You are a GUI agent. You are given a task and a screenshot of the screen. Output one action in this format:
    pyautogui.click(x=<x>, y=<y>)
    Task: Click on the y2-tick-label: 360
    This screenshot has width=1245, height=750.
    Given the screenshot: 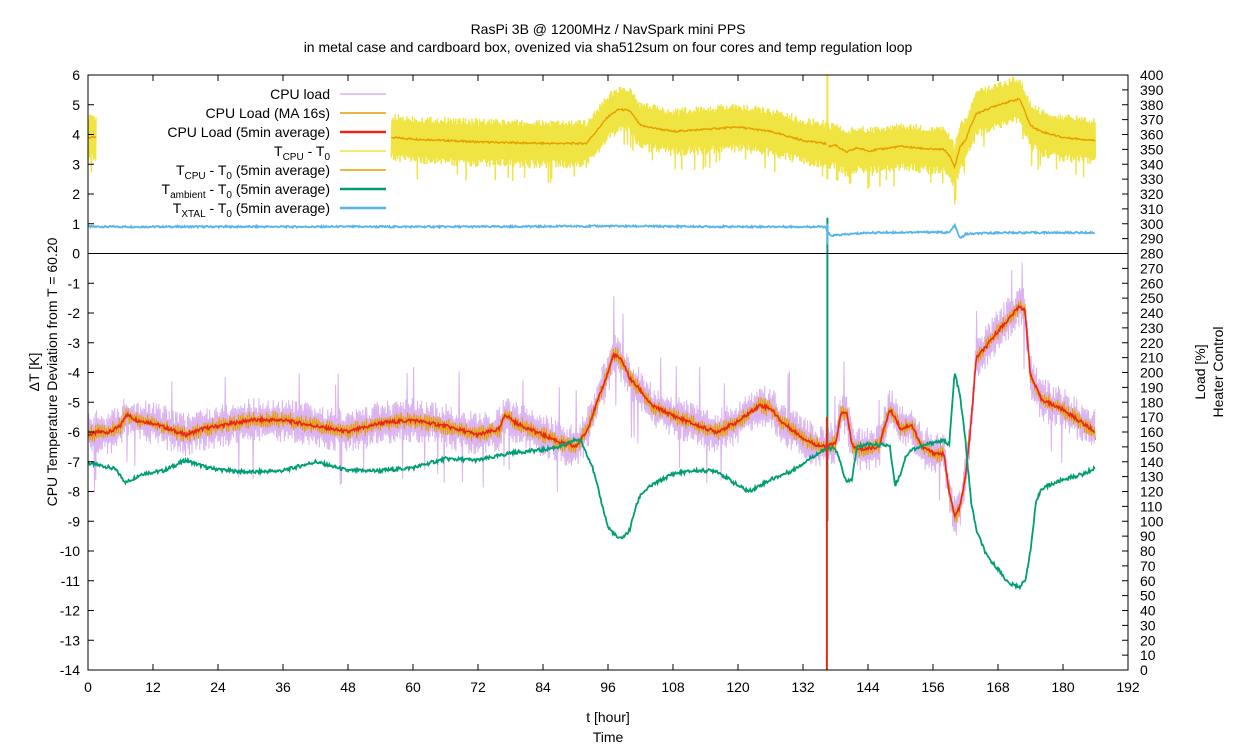 What is the action you would take?
    pyautogui.click(x=1152, y=135)
    